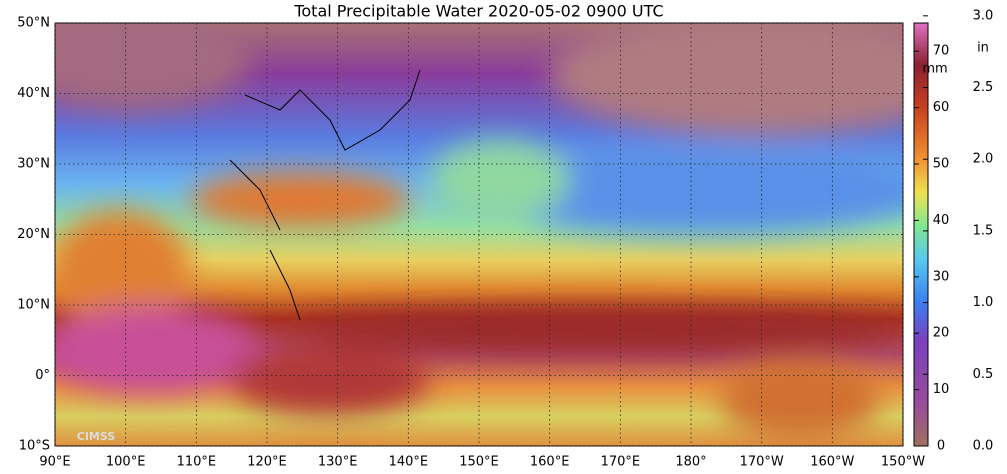  What do you see at coordinates (34, 446) in the screenshot?
I see `lat-tick-label: 10°S` at bounding box center [34, 446].